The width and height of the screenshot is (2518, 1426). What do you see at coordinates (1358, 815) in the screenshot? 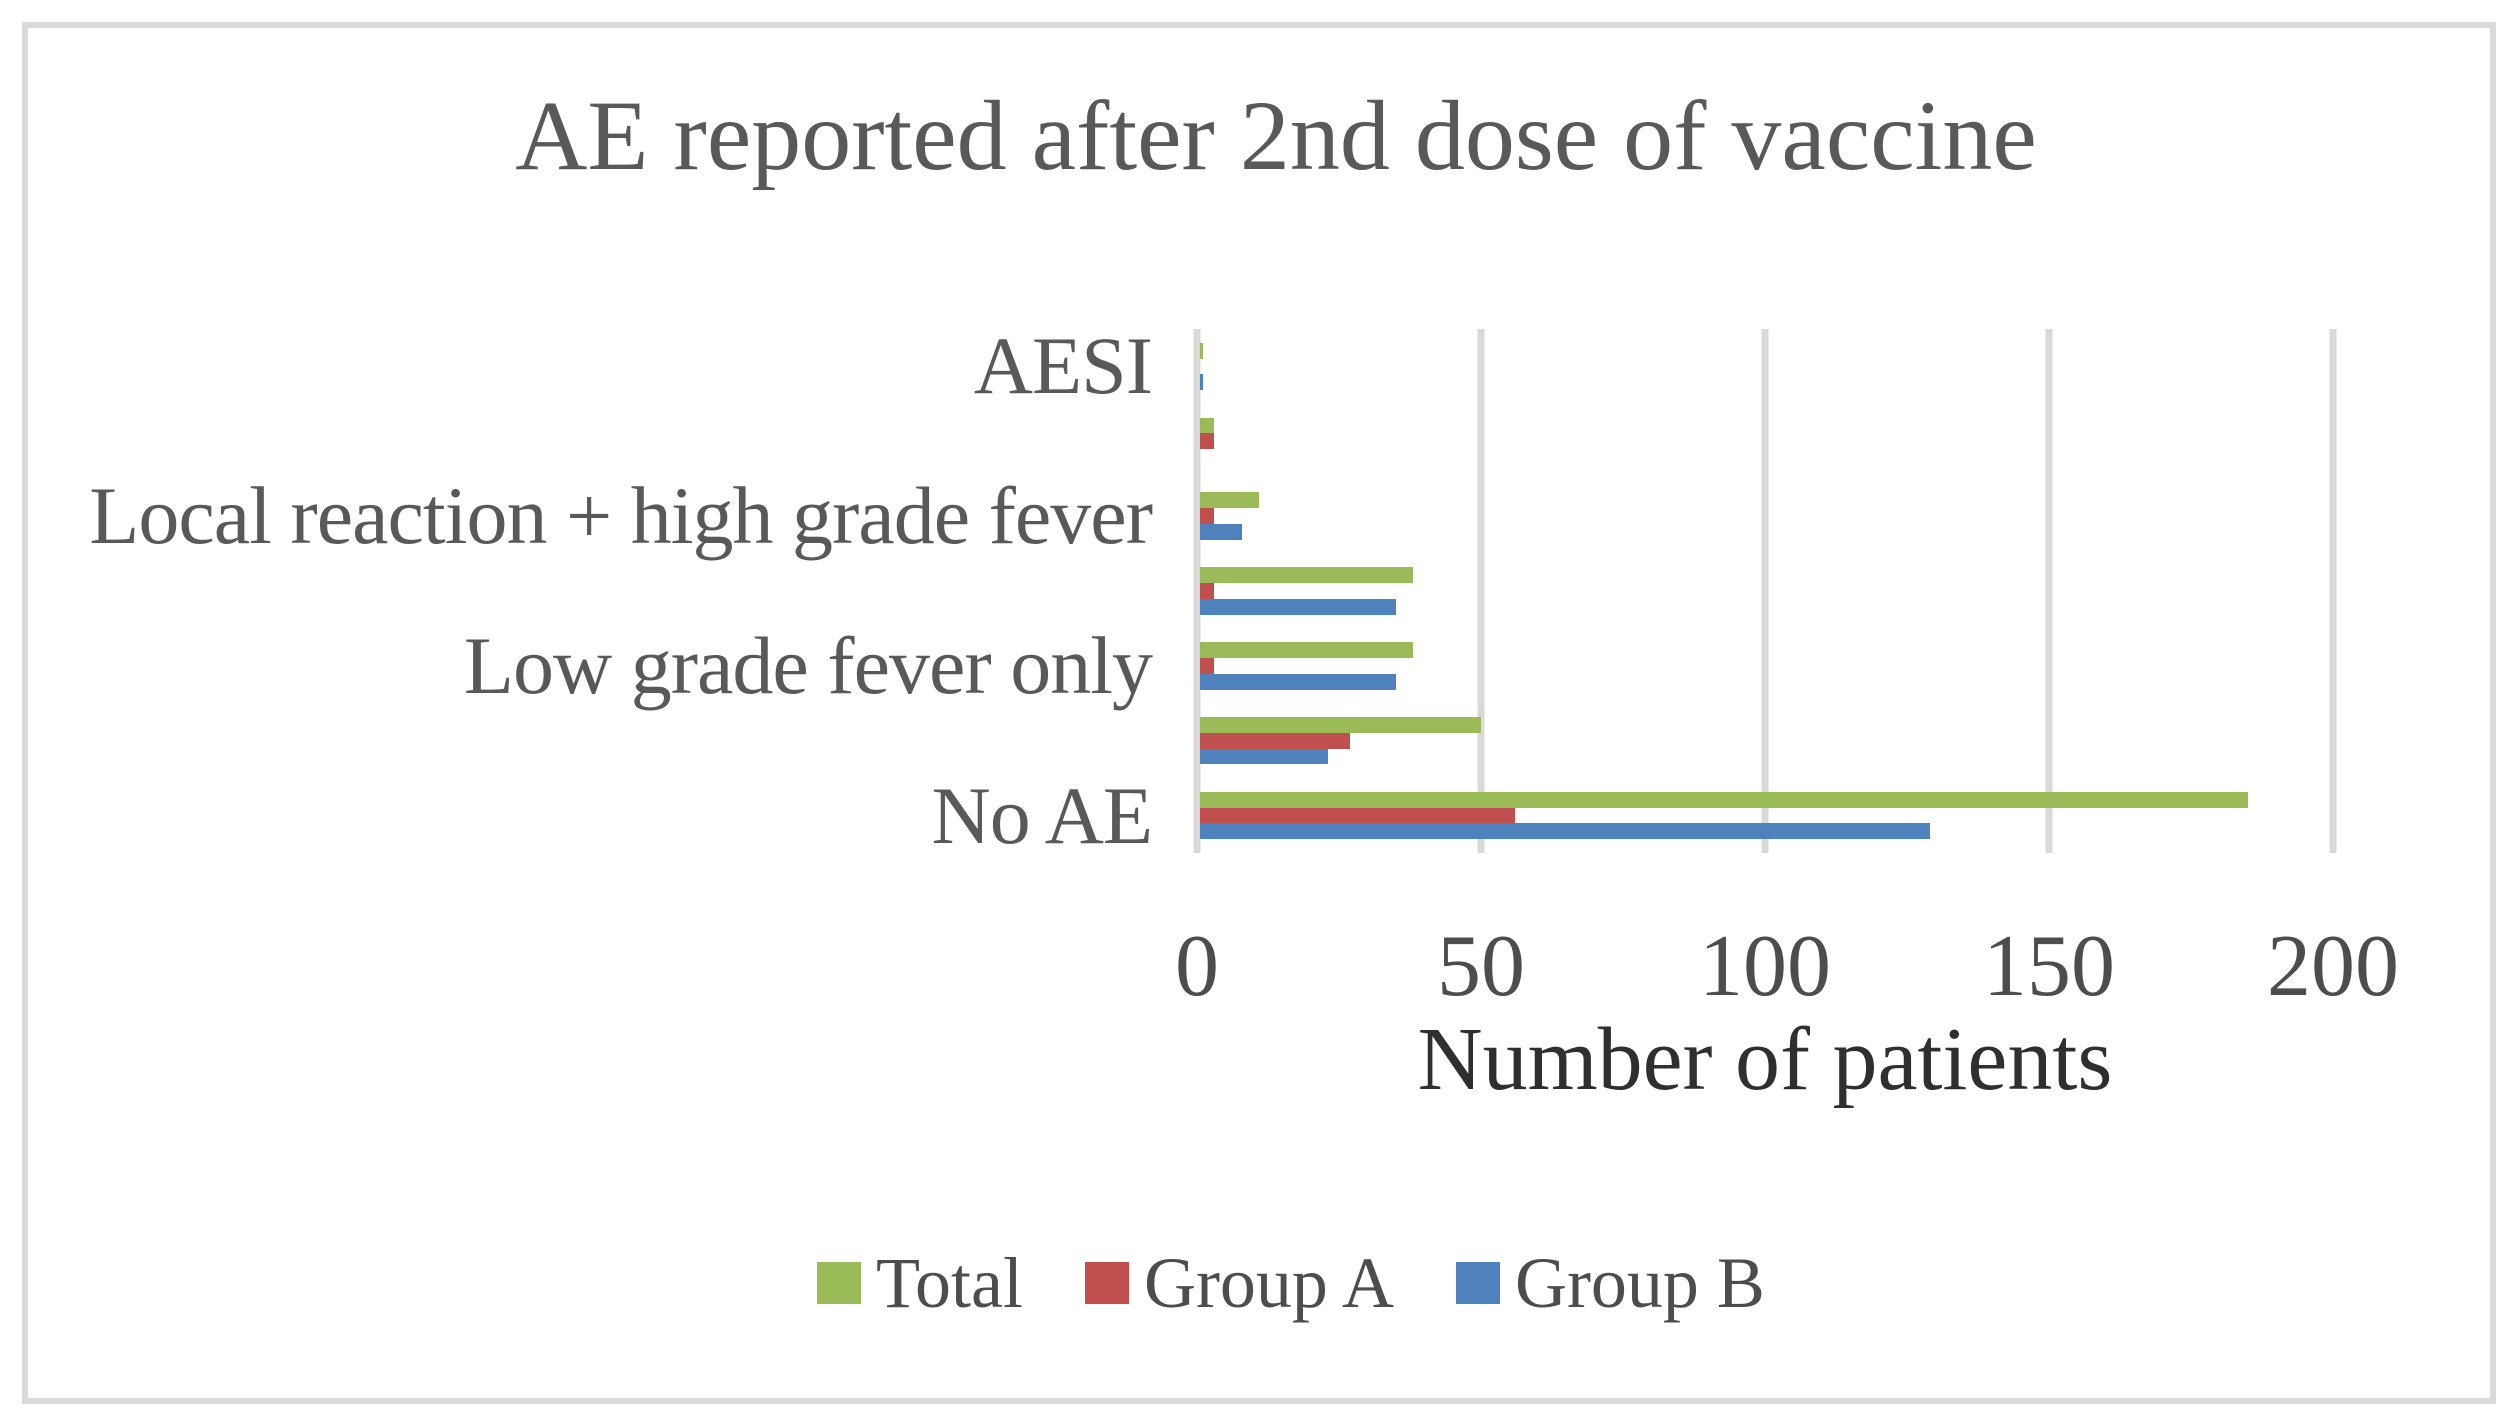
I see `bar-group-a-cat7` at bounding box center [1358, 815].